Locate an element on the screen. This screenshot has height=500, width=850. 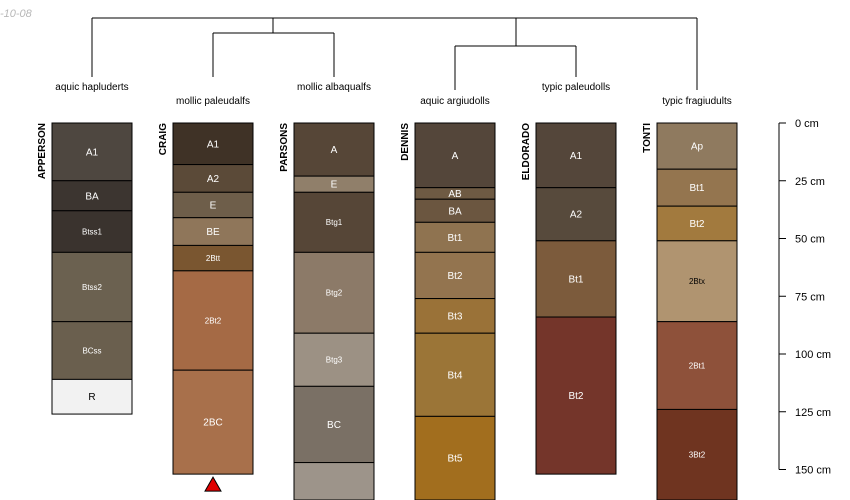
horizon-label: BE is located at coordinates (213, 232).